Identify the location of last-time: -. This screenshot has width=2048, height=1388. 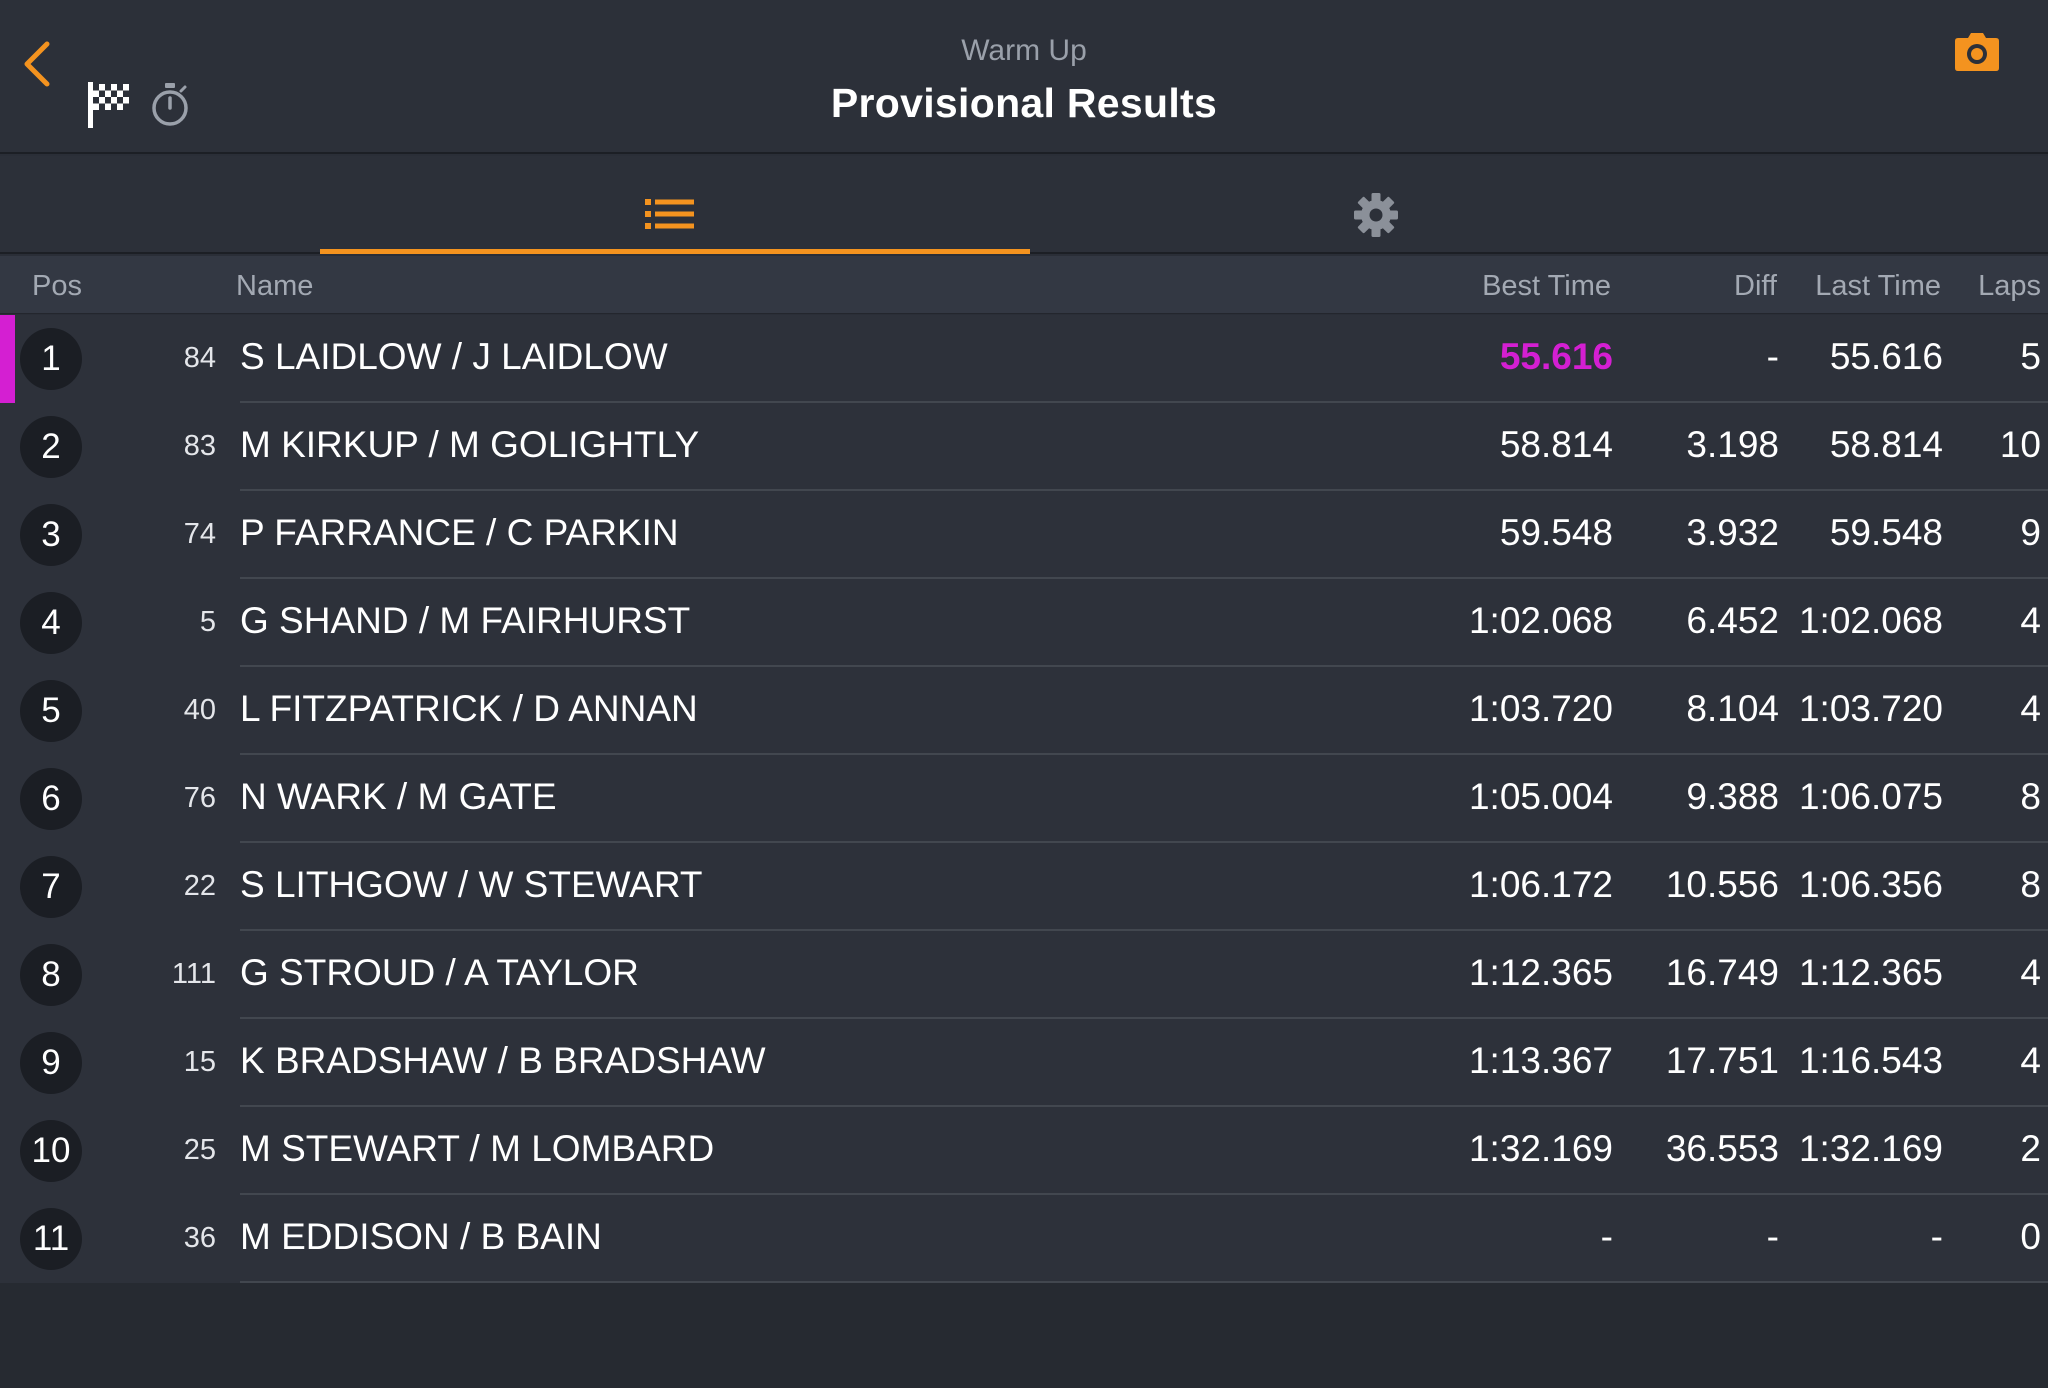
(1936, 1236).